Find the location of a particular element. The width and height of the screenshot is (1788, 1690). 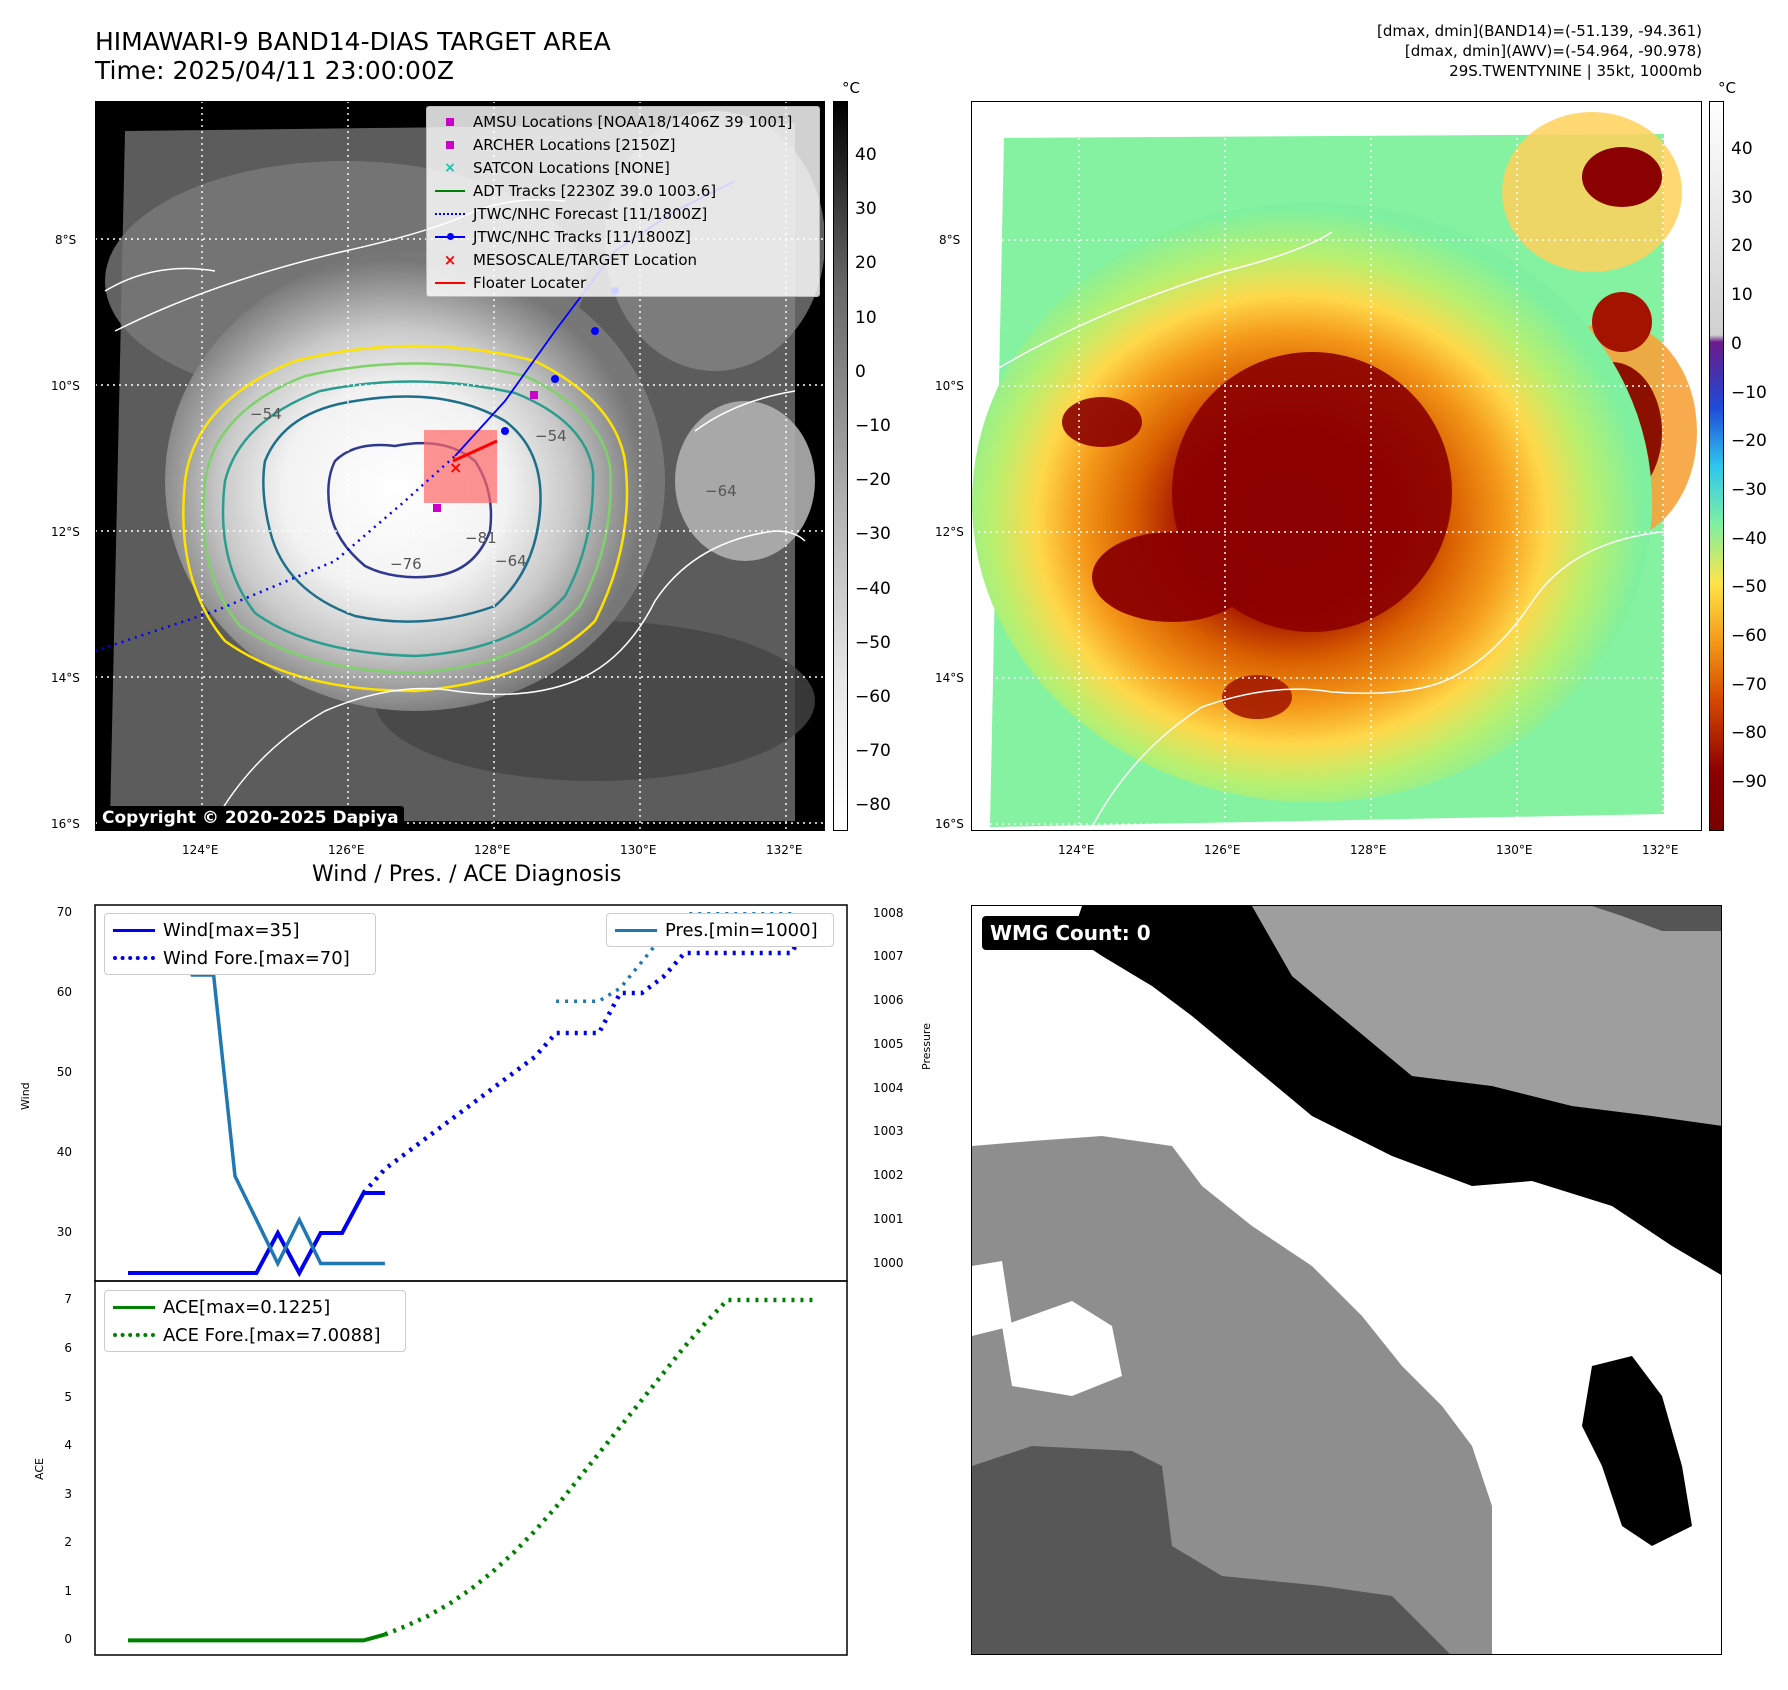

legend-target: × MESOSCALE/TARGET Location is located at coordinates (623, 259).